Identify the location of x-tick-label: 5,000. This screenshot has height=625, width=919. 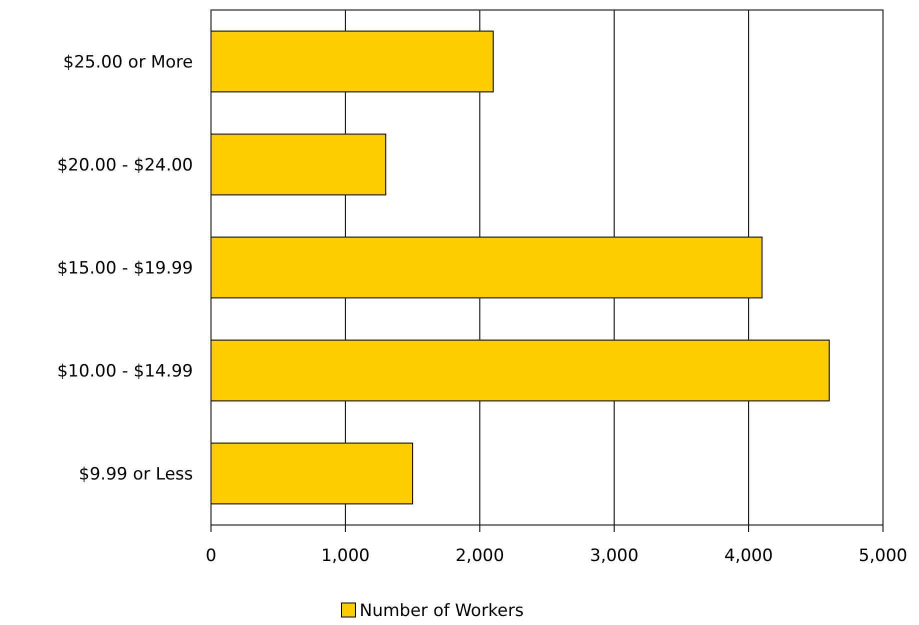
(883, 556).